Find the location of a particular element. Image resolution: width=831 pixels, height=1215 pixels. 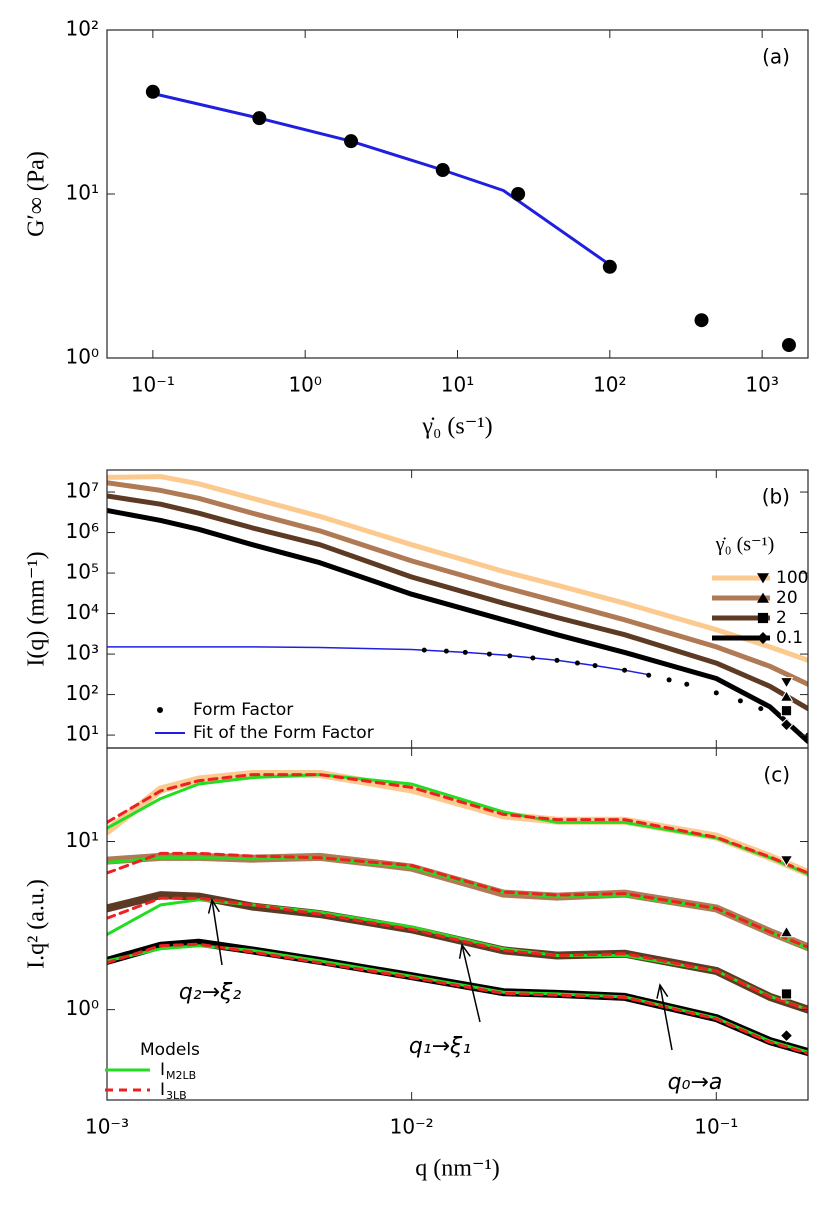

annotation: q₁→ξ₁ is located at coordinates (440, 1046).